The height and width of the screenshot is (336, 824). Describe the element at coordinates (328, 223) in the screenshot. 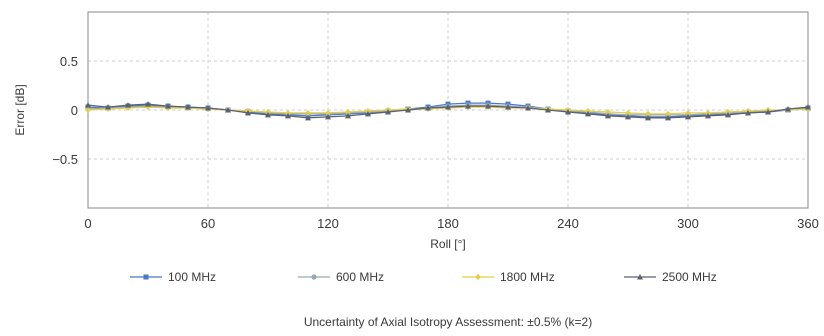

I see `x-tick-label: 120` at that location.